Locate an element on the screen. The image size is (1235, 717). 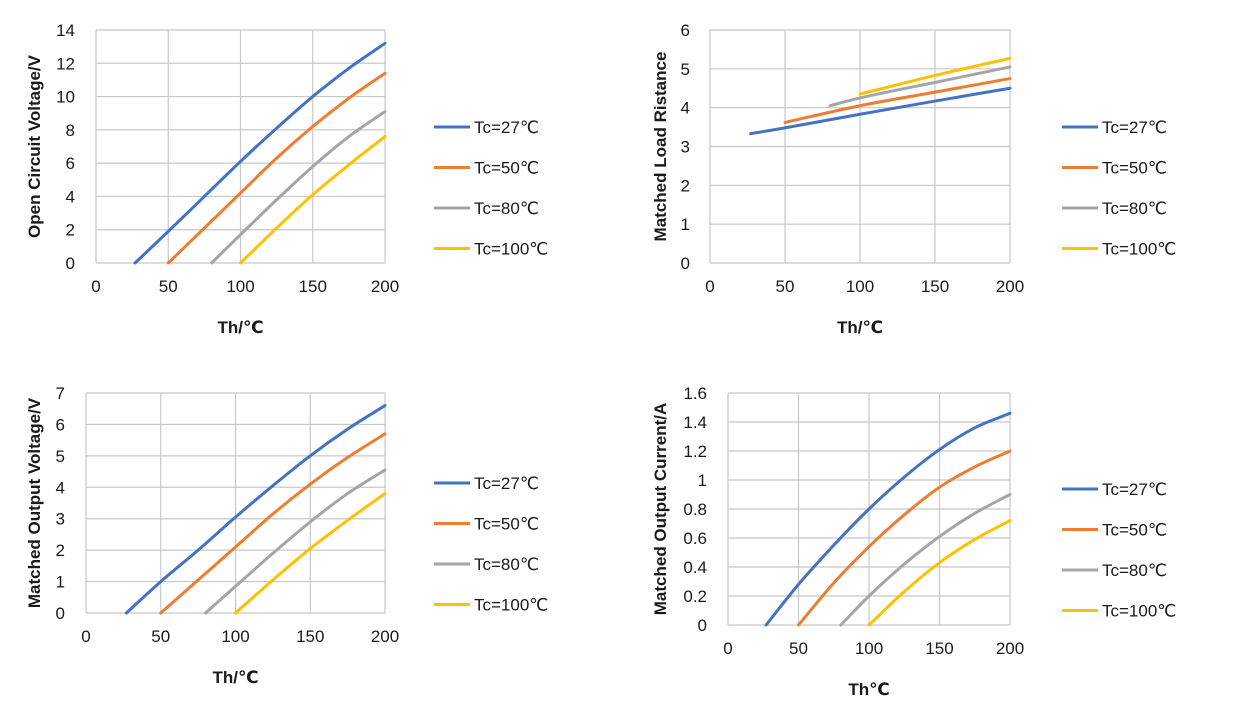
y-tick-label: 0.4 is located at coordinates (695, 567).